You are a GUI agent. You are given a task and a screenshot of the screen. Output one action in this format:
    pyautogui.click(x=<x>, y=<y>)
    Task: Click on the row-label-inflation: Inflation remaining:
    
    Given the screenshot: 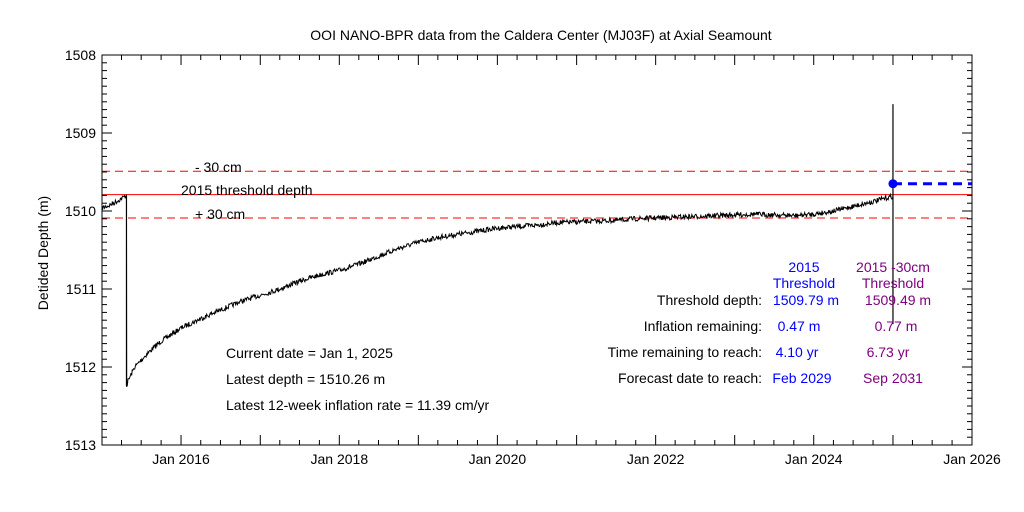 What is the action you would take?
    pyautogui.click(x=703, y=326)
    